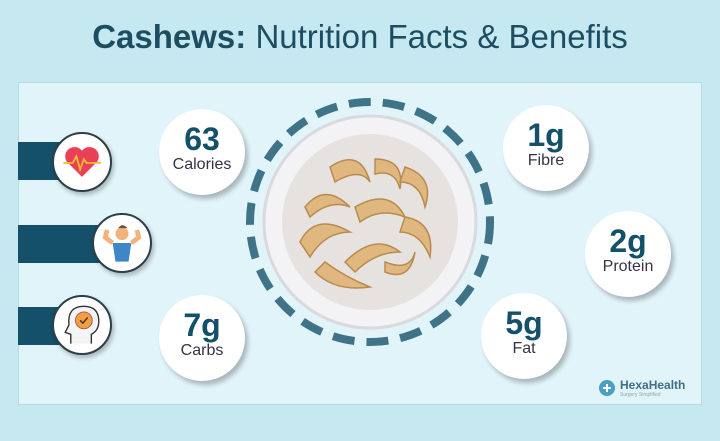 The image size is (720, 441). I want to click on stat-label: Calories, so click(202, 164).